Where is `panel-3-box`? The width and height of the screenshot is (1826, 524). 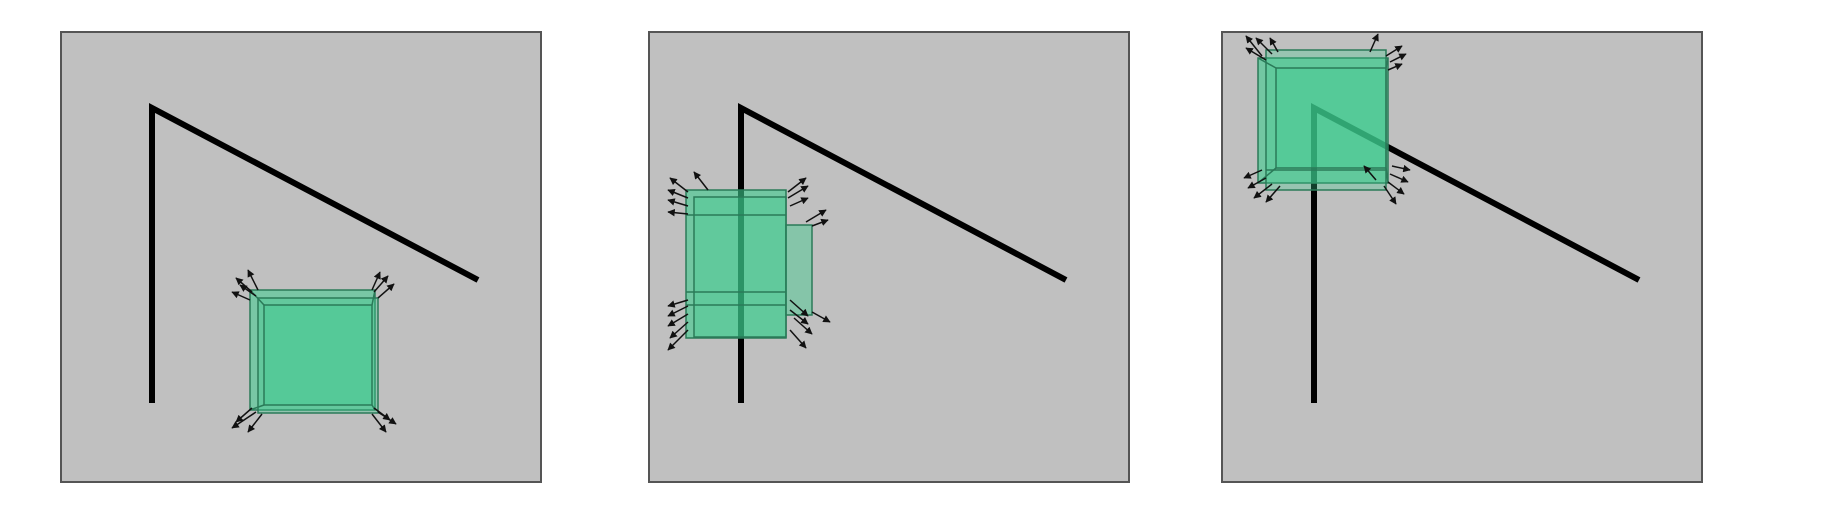 panel-3-box is located at coordinates (1323, 120).